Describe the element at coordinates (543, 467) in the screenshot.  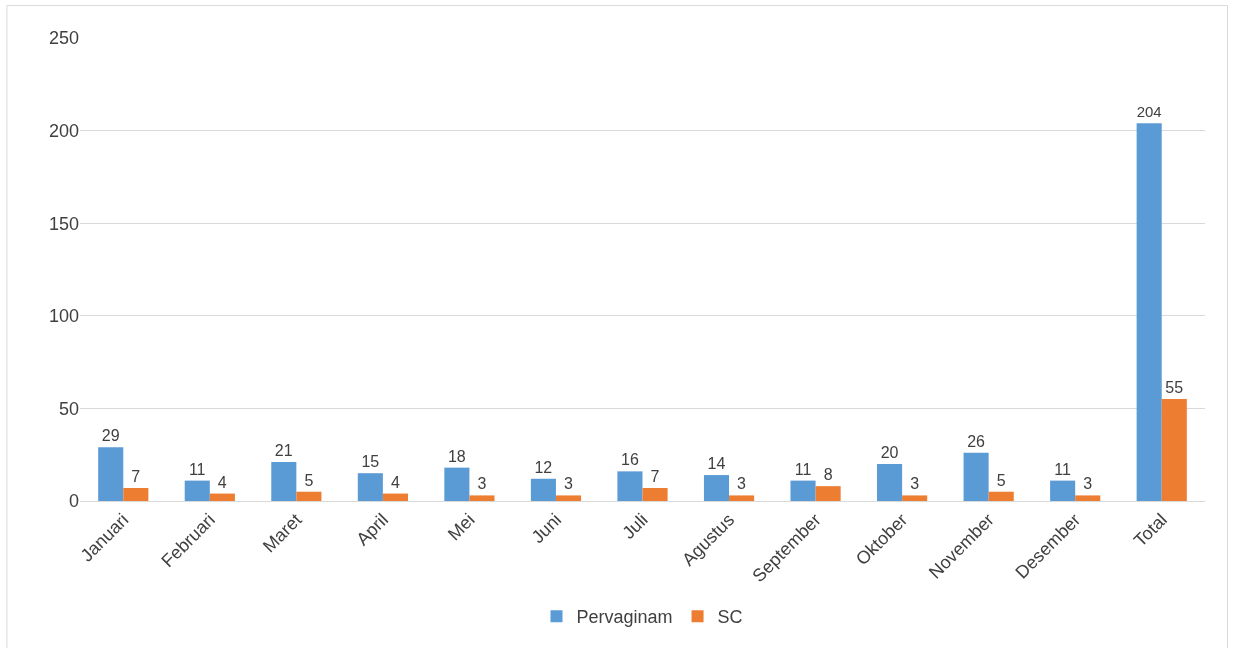
I see `data-label: 12` at that location.